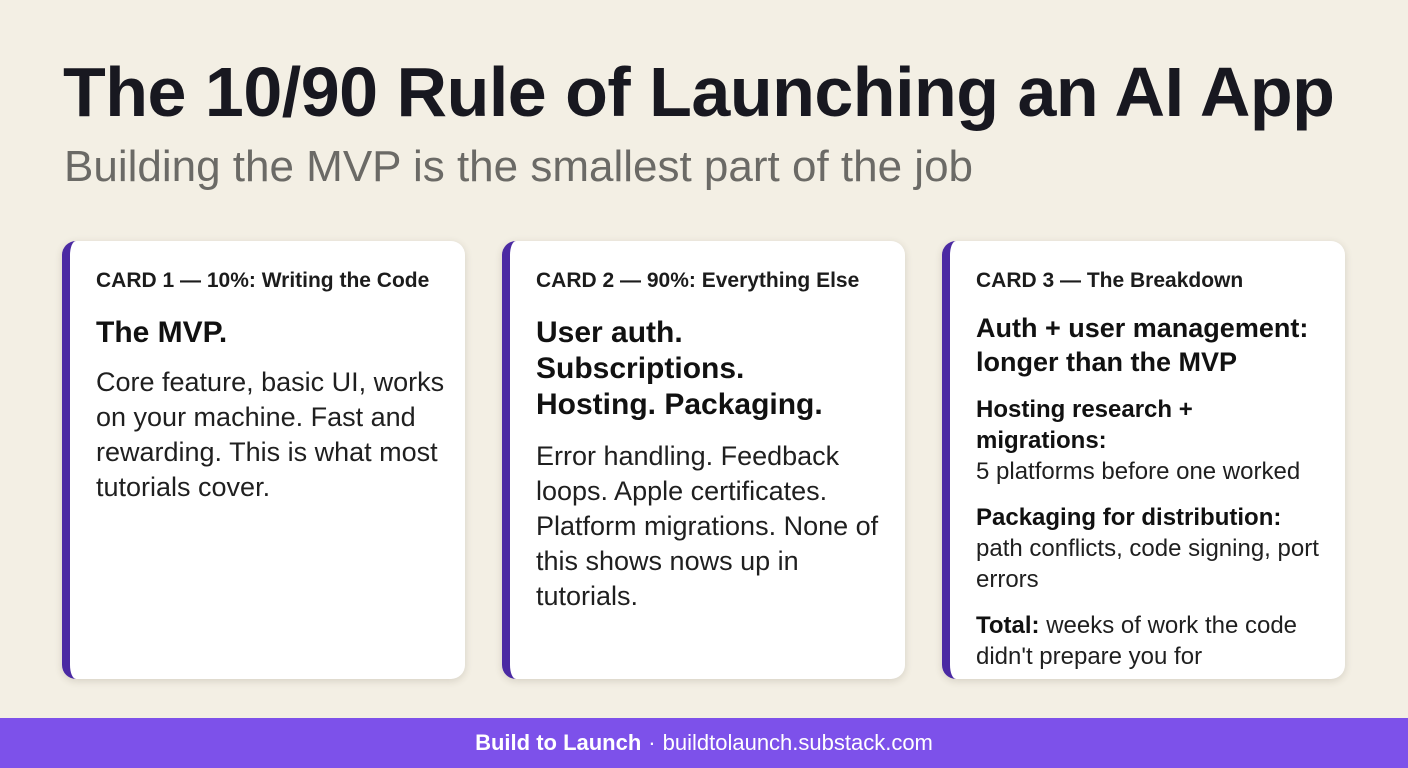 The width and height of the screenshot is (1408, 768). What do you see at coordinates (1110, 280) in the screenshot?
I see `card-label: CARD 3 — The Breakdown` at bounding box center [1110, 280].